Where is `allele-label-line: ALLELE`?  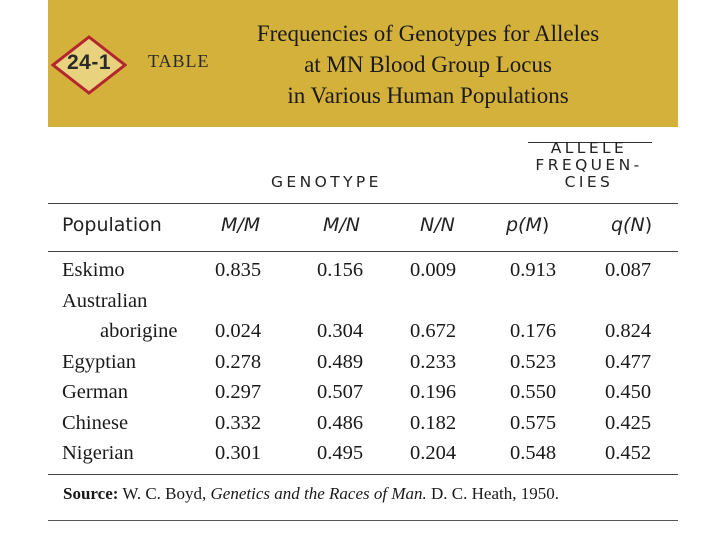
allele-label-line: ALLELE is located at coordinates (589, 148).